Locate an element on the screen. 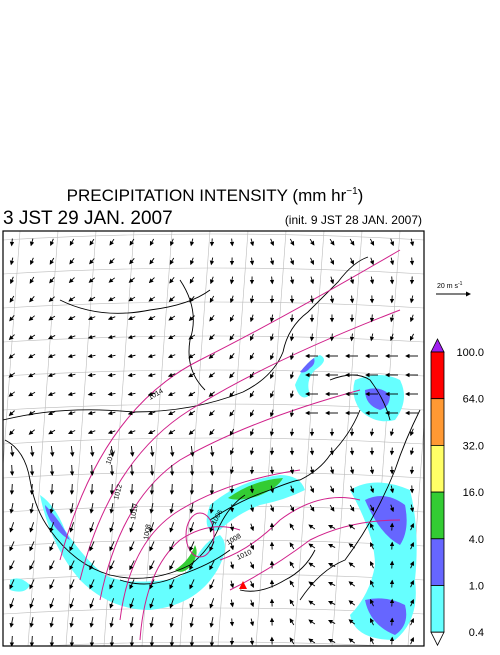 The height and width of the screenshot is (655, 500). vector-legend-exponent: -1 is located at coordinates (460, 284).